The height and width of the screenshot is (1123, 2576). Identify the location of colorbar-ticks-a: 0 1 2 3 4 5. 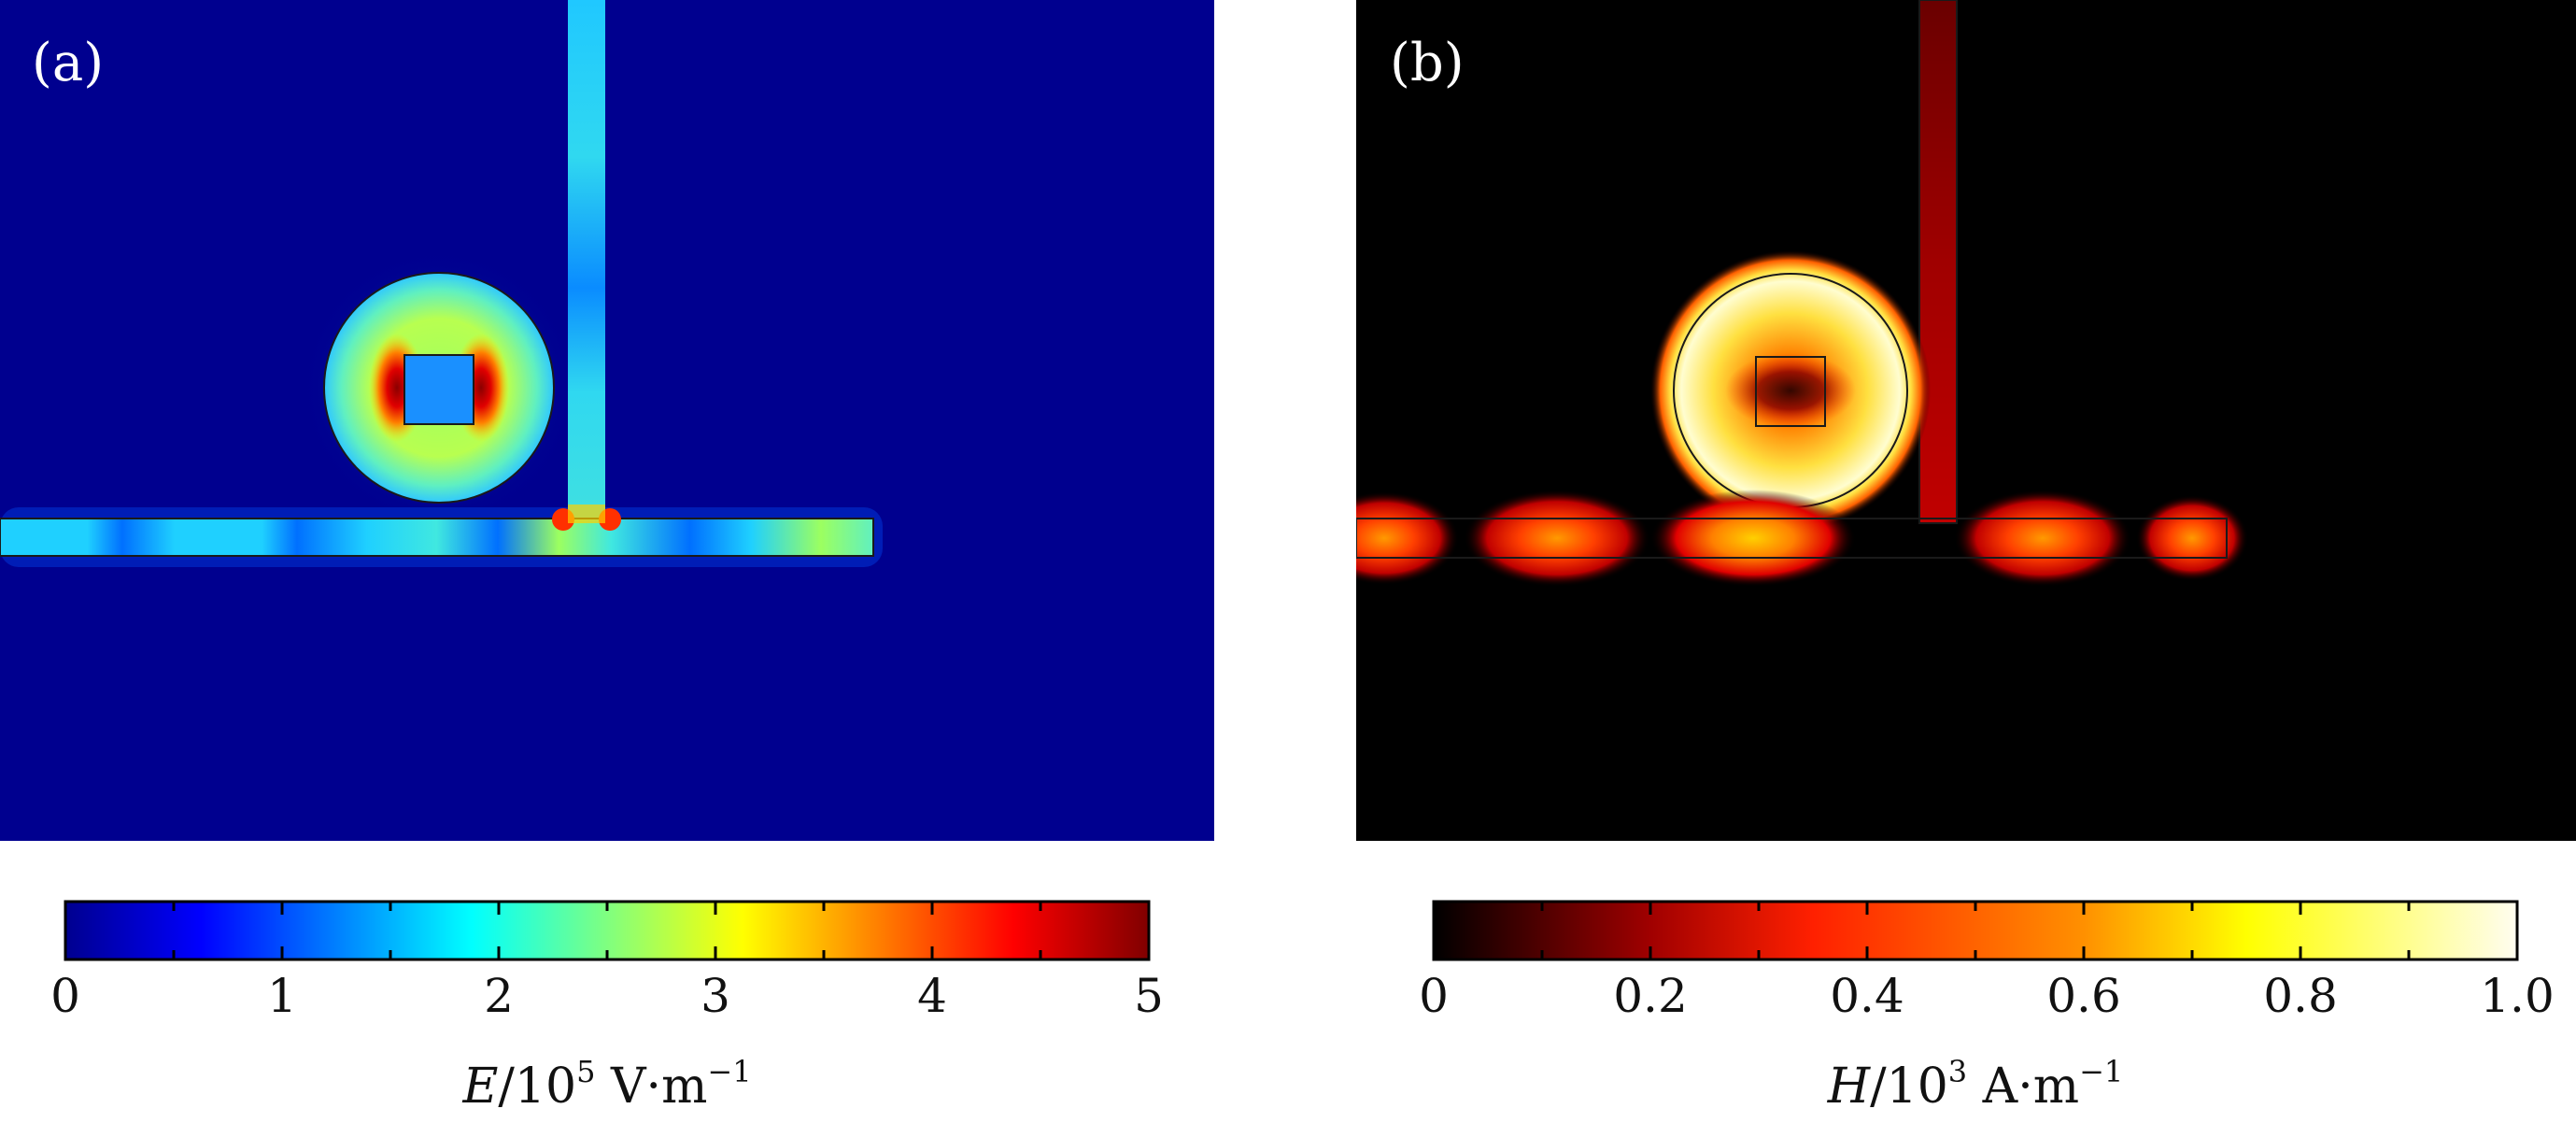
(607, 963).